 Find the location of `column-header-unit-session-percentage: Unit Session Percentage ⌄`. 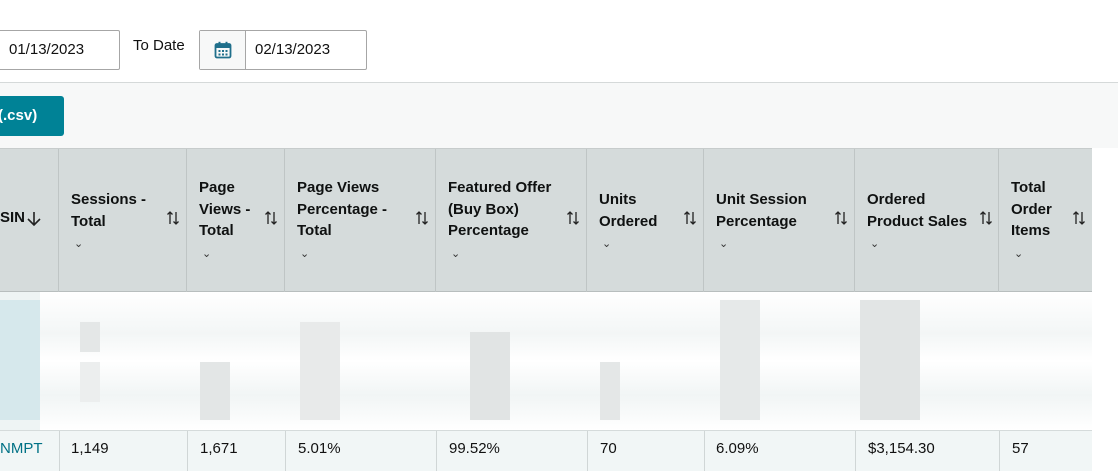

column-header-unit-session-percentage: Unit Session Percentage ⌄ is located at coordinates (779, 221).